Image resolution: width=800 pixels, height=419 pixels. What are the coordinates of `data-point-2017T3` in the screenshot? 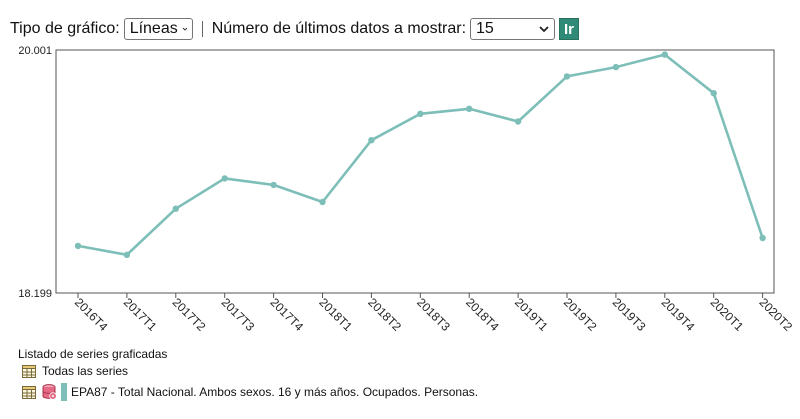 It's located at (224, 178).